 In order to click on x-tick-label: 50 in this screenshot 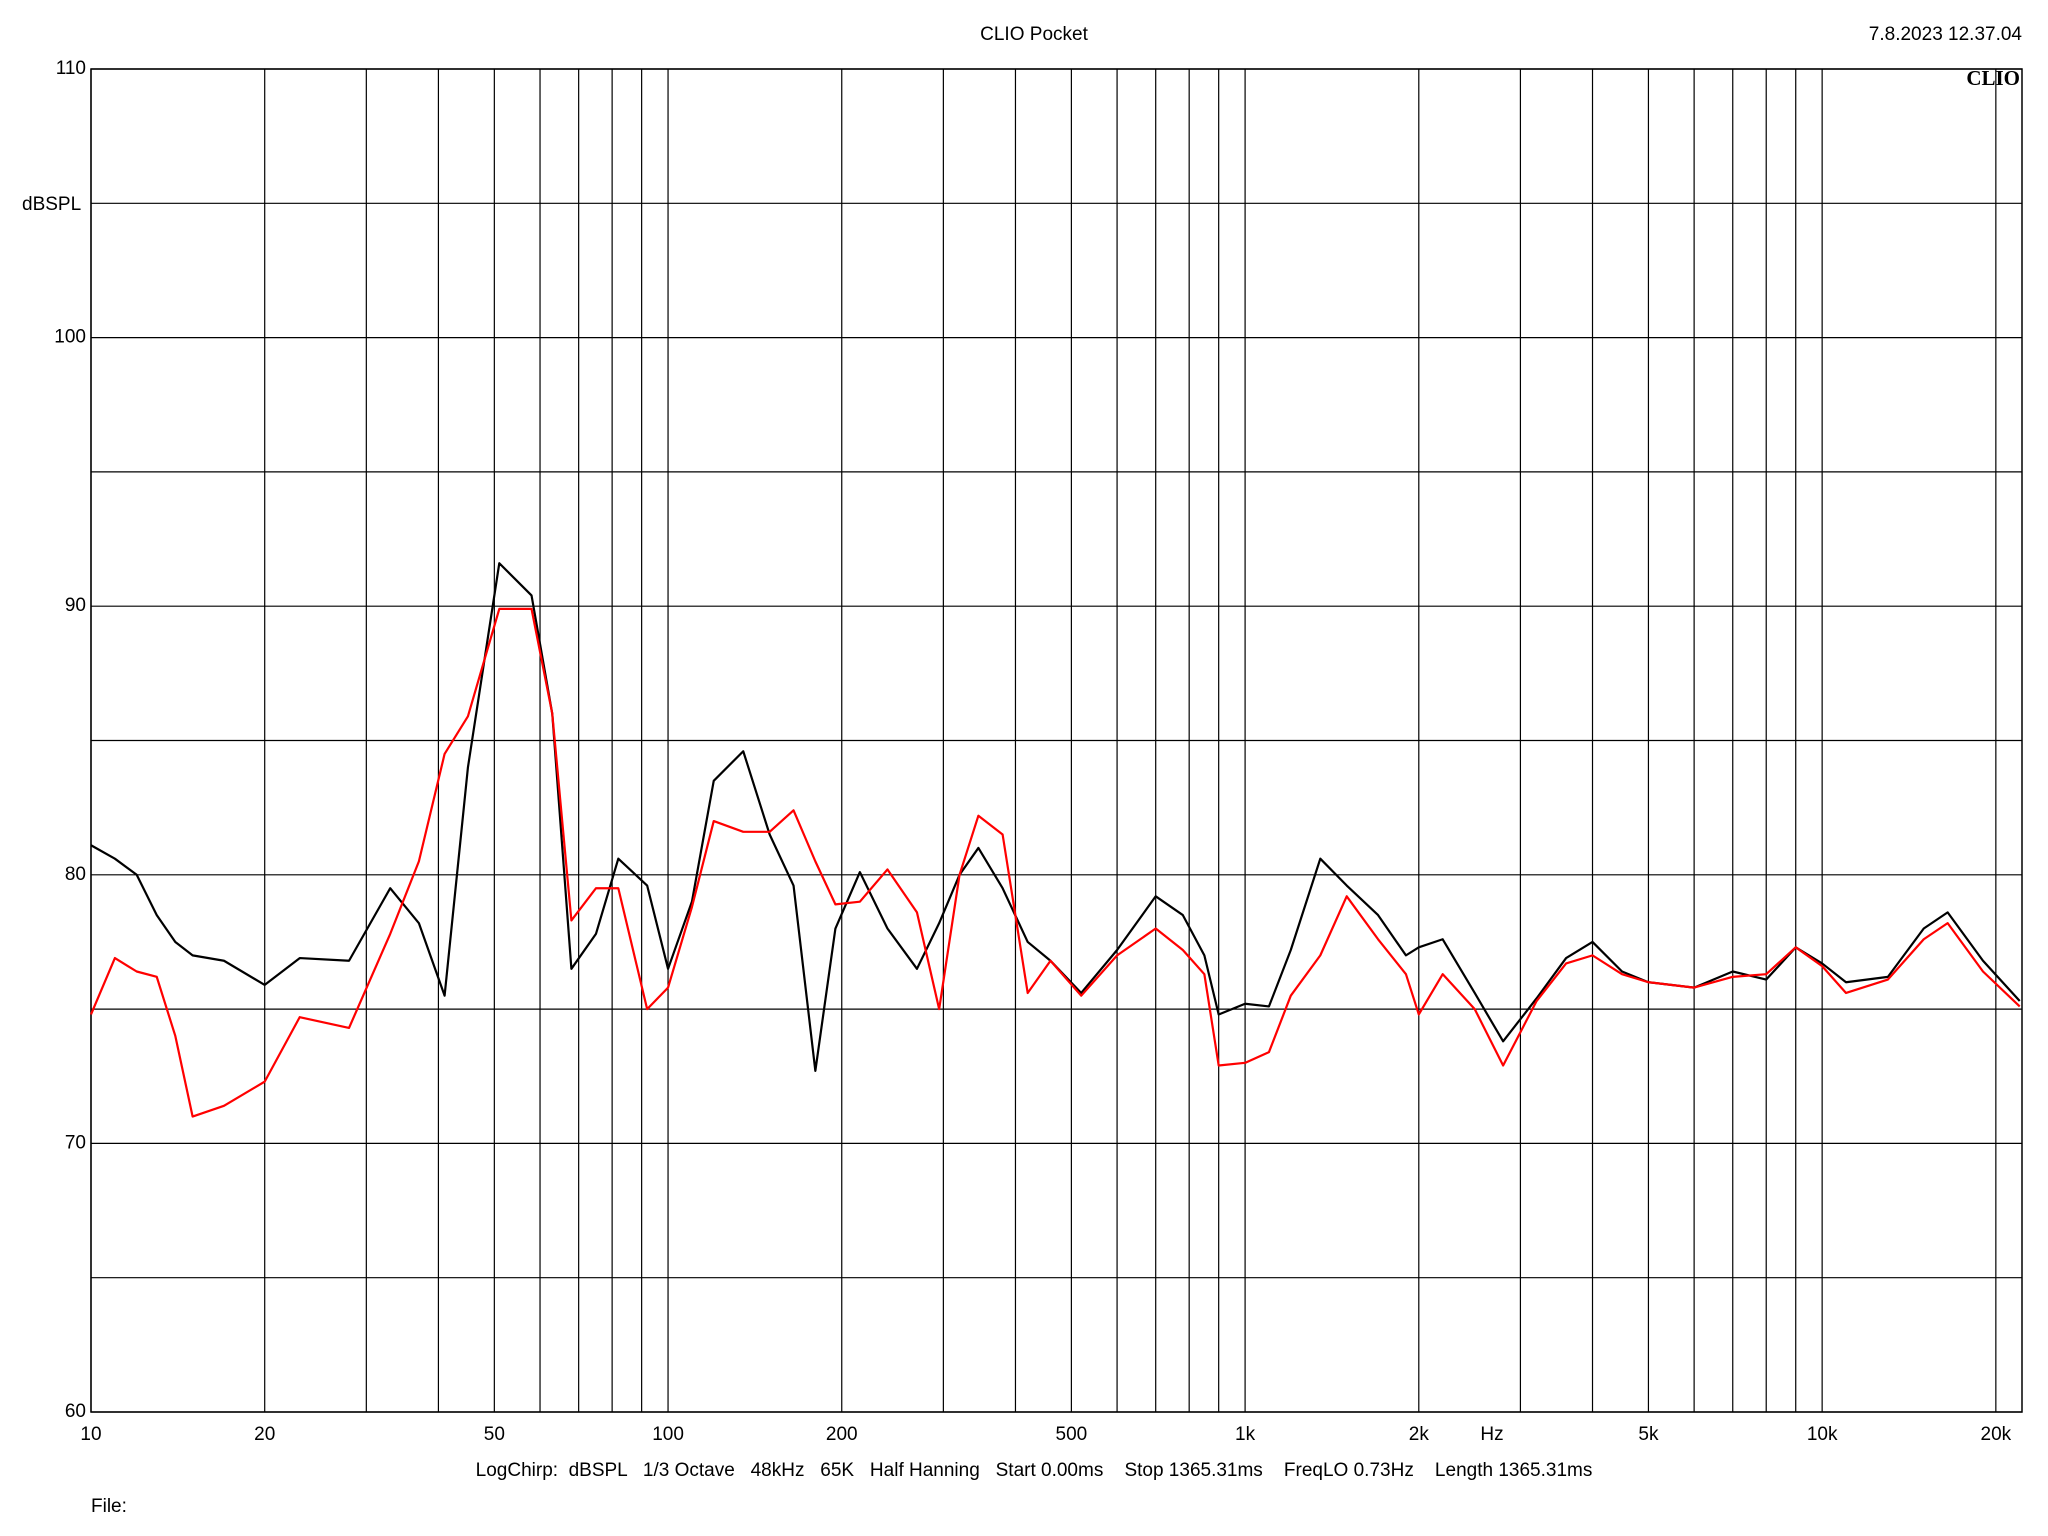, I will do `click(494, 1434)`.